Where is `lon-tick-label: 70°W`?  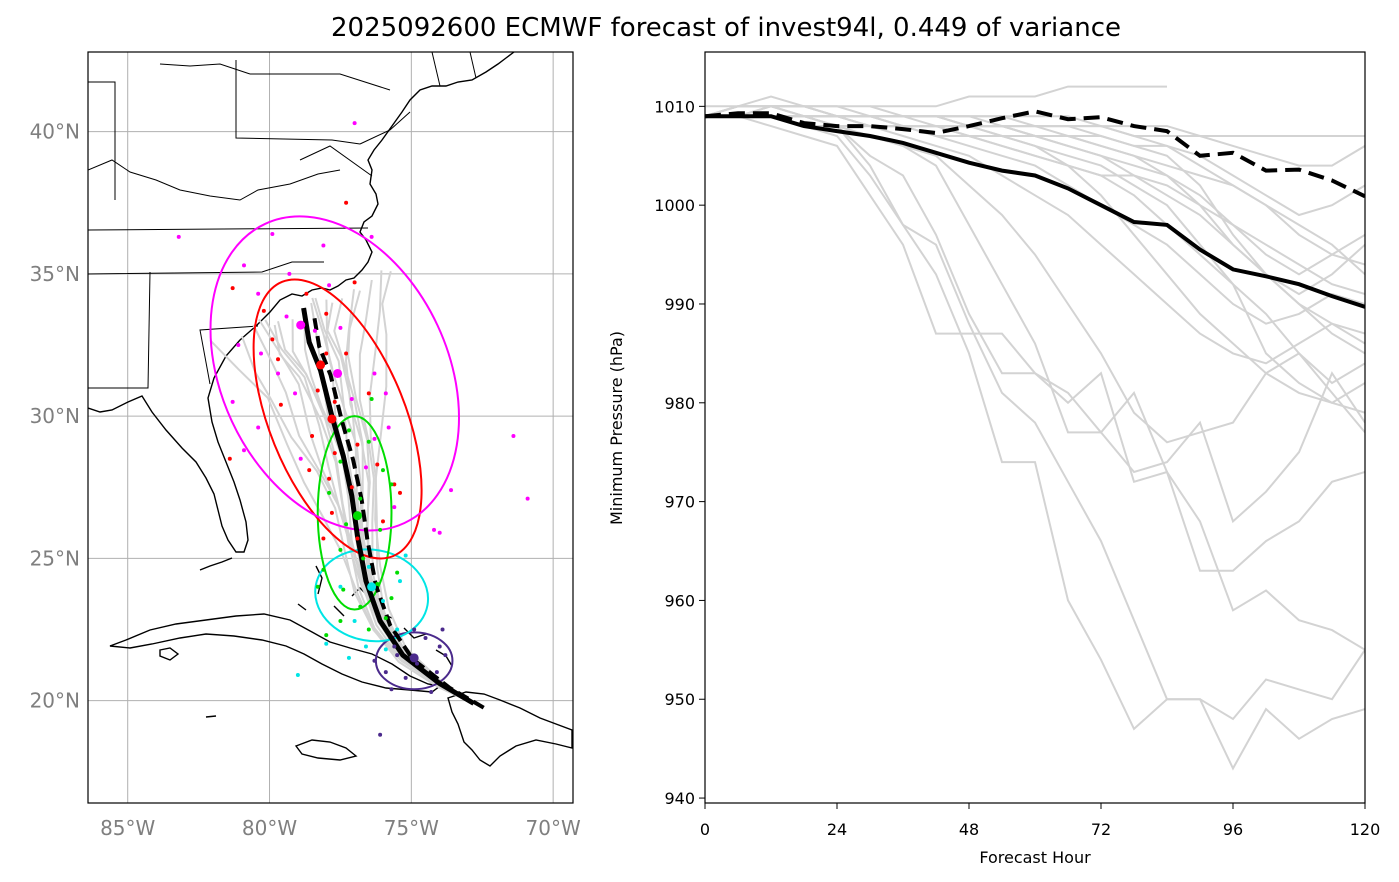
lon-tick-label: 70°W is located at coordinates (553, 828).